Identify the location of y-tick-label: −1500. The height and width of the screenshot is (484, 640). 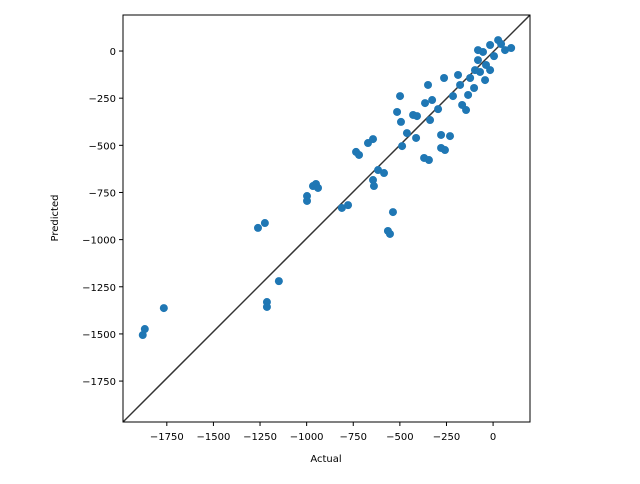
(99, 335).